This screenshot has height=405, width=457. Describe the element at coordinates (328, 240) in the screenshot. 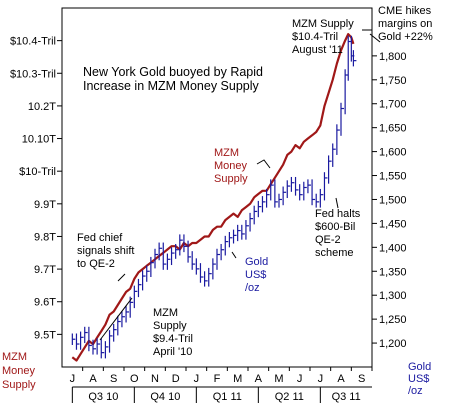

I see `annotation-fed-halts: QE-2` at that location.